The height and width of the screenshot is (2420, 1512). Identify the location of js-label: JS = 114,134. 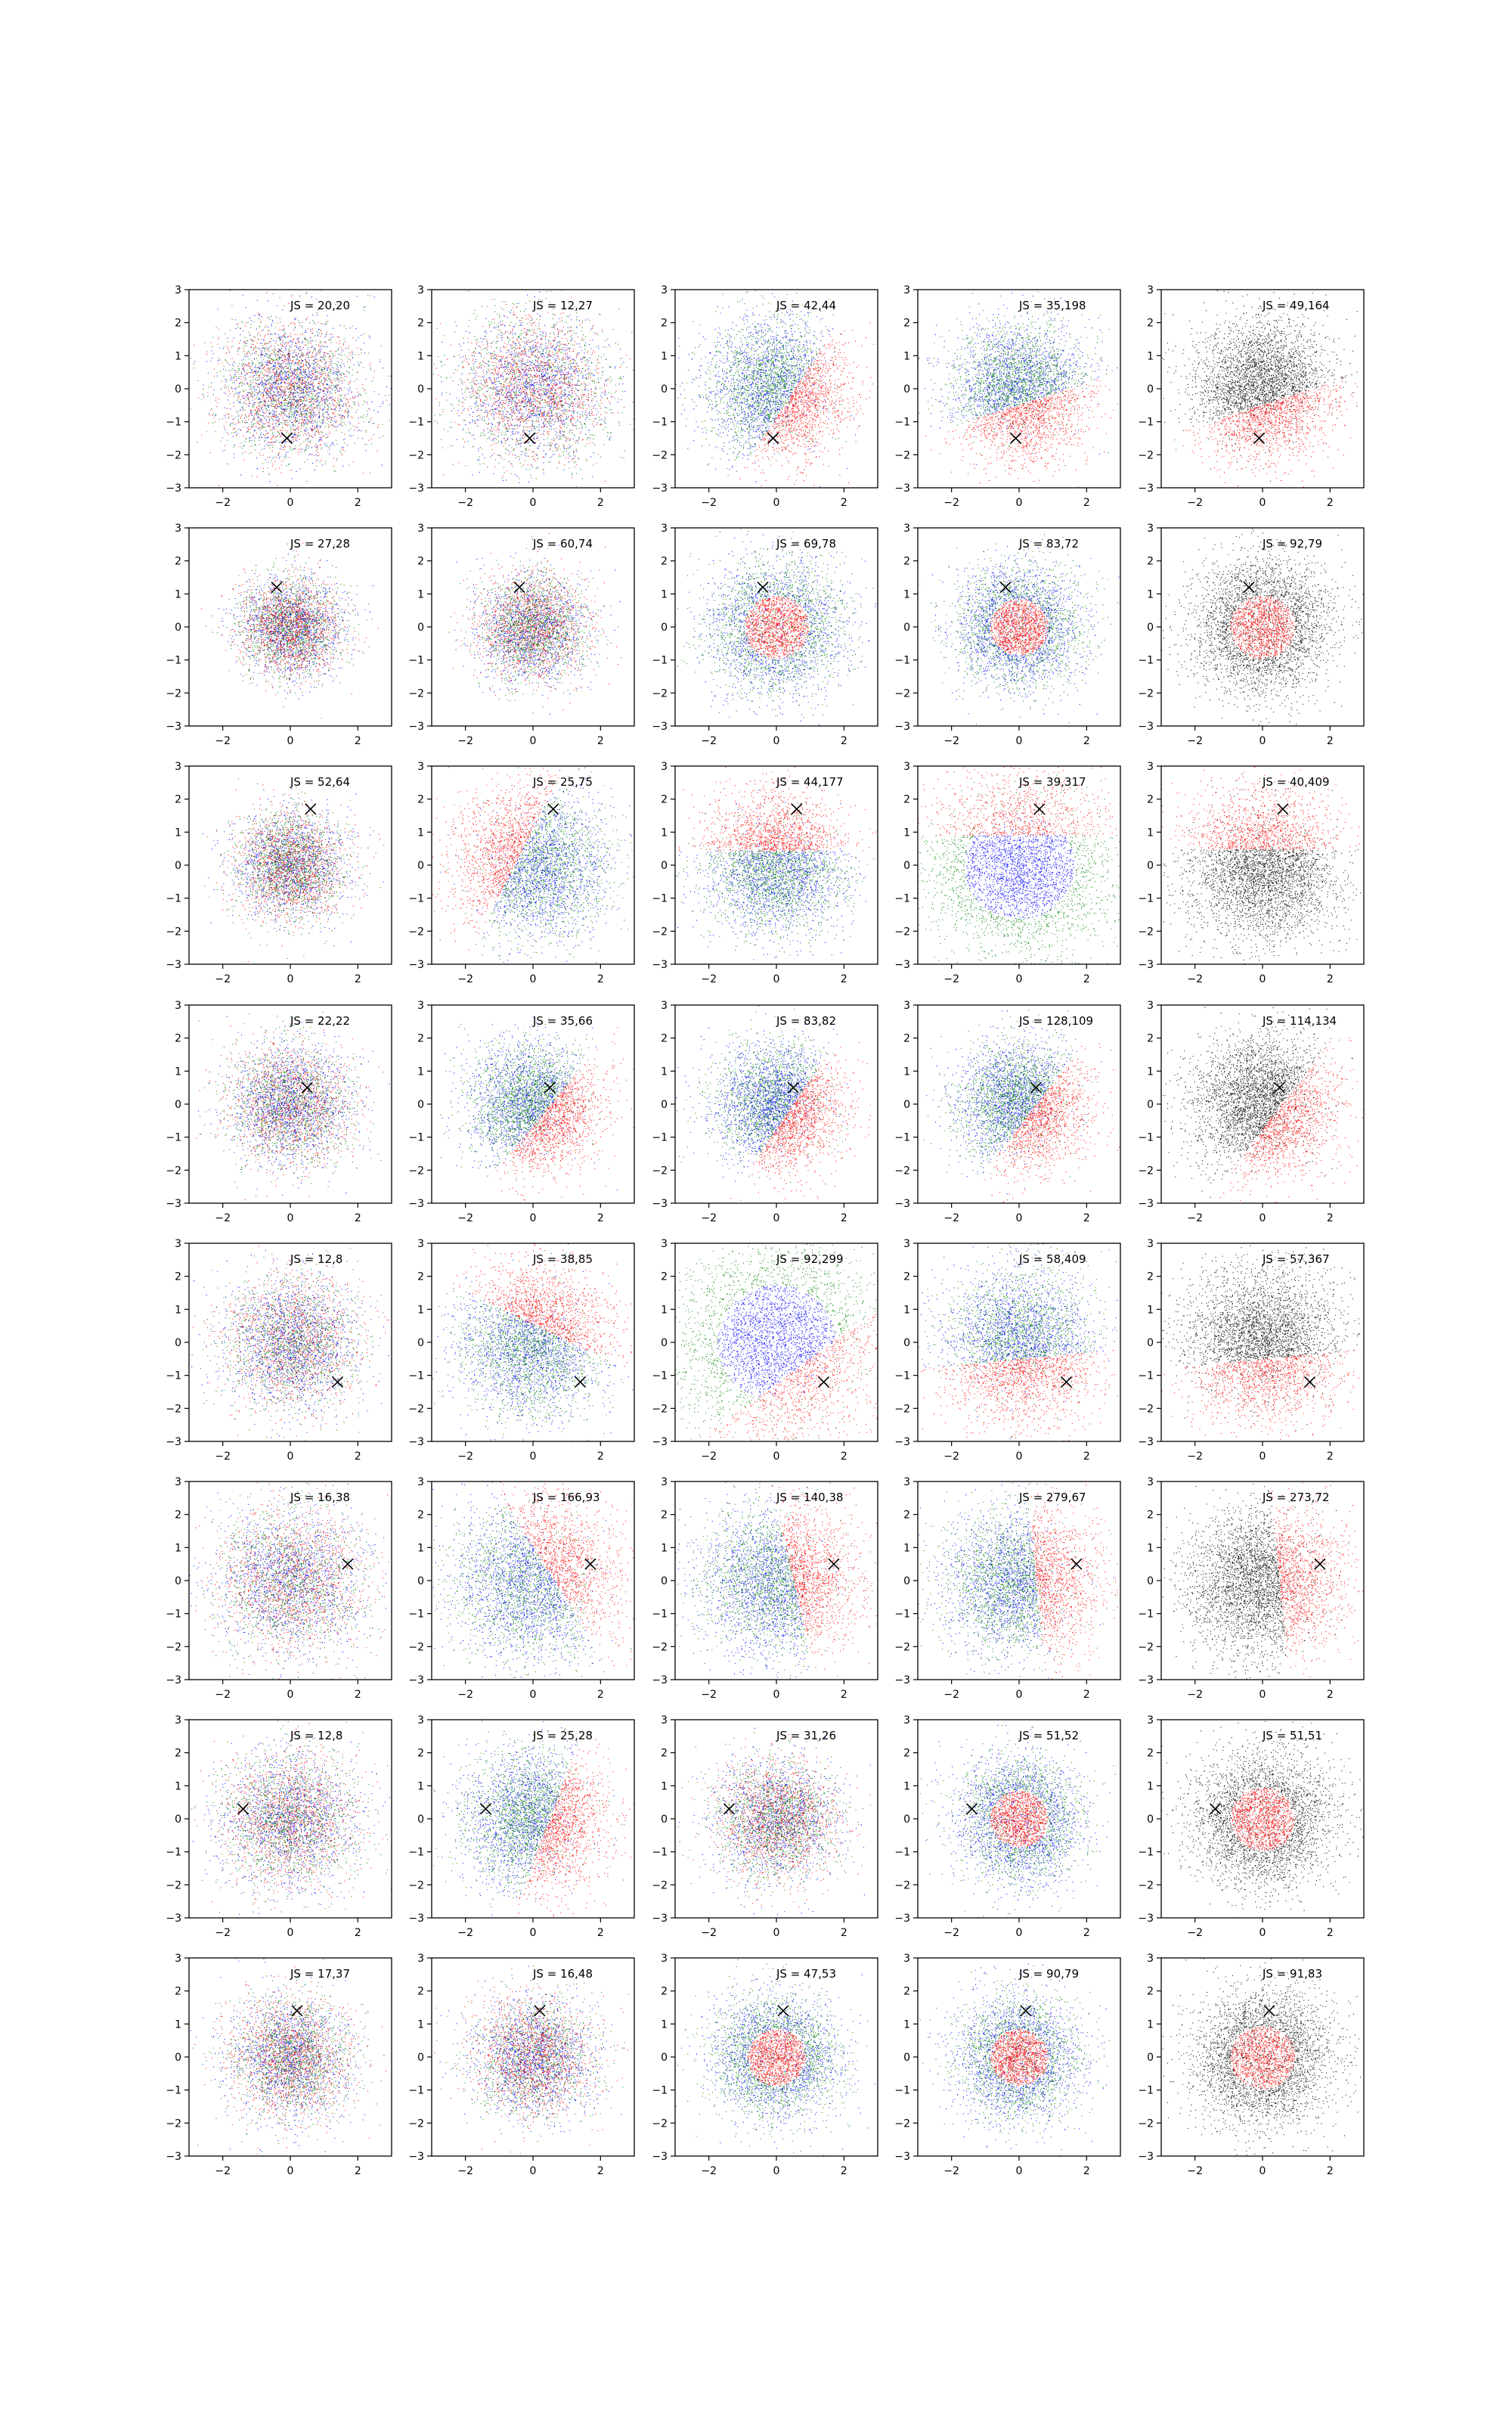
(1299, 1021).